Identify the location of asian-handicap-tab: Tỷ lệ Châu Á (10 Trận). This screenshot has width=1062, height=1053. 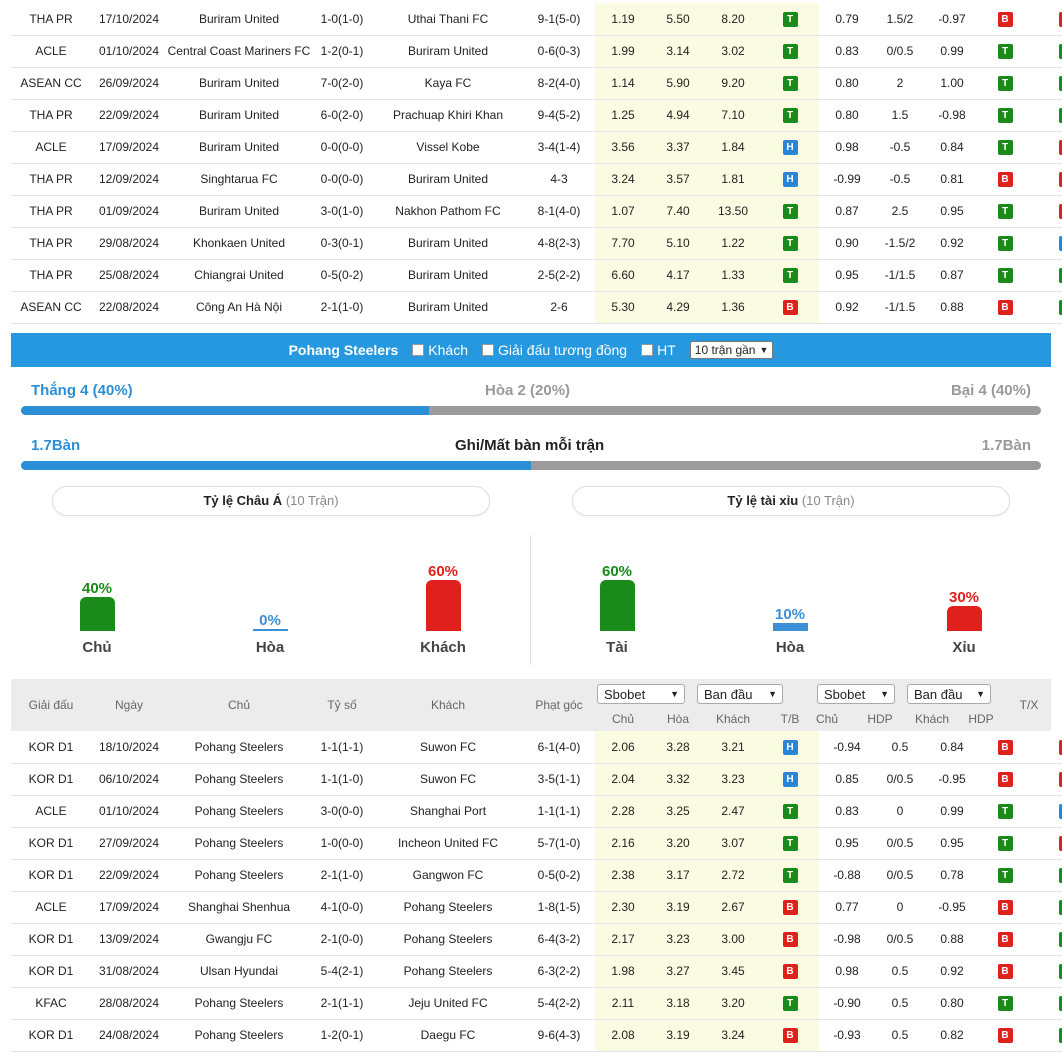
(271, 501).